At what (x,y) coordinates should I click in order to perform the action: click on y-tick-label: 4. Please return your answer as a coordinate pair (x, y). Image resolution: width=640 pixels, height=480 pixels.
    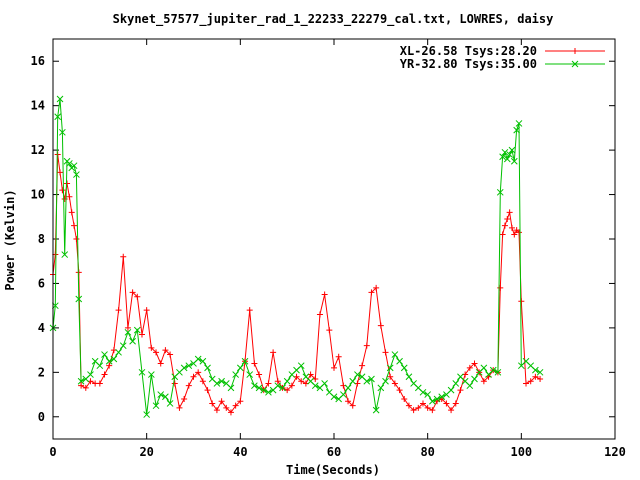
    Looking at the image, I should click on (41, 328).